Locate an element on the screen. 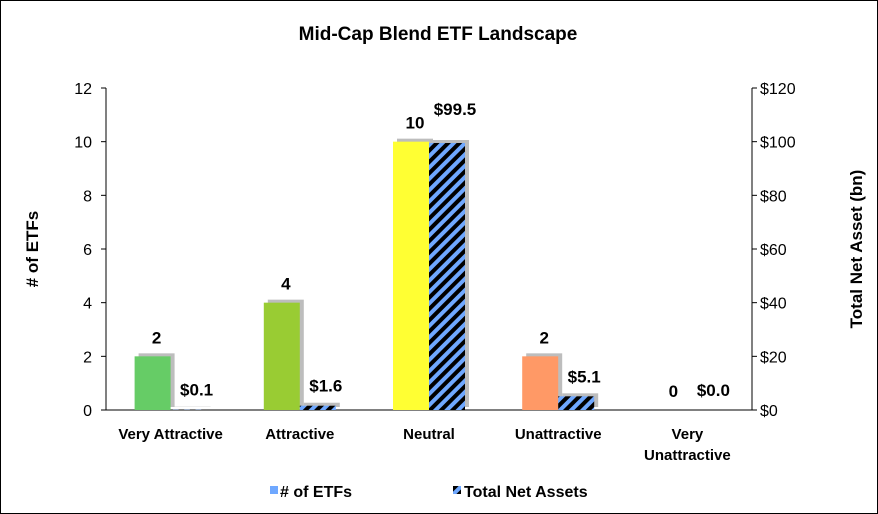 The height and width of the screenshot is (514, 878). right-tick-label: $60 is located at coordinates (773, 250).